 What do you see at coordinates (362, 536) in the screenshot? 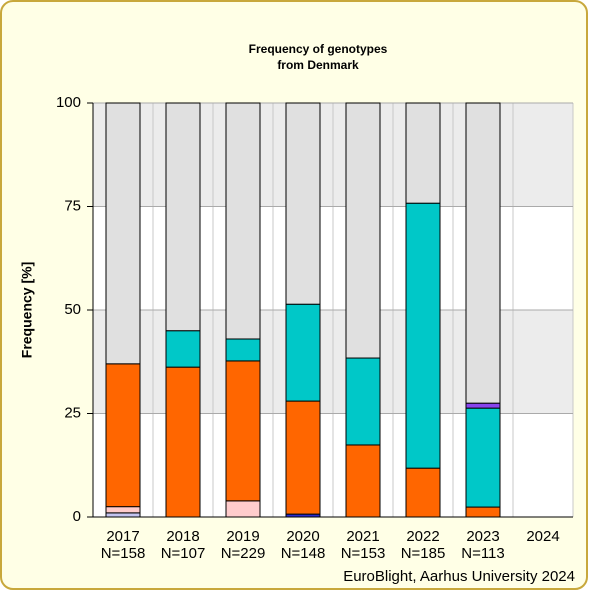
I see `x-tick-label: 2021` at bounding box center [362, 536].